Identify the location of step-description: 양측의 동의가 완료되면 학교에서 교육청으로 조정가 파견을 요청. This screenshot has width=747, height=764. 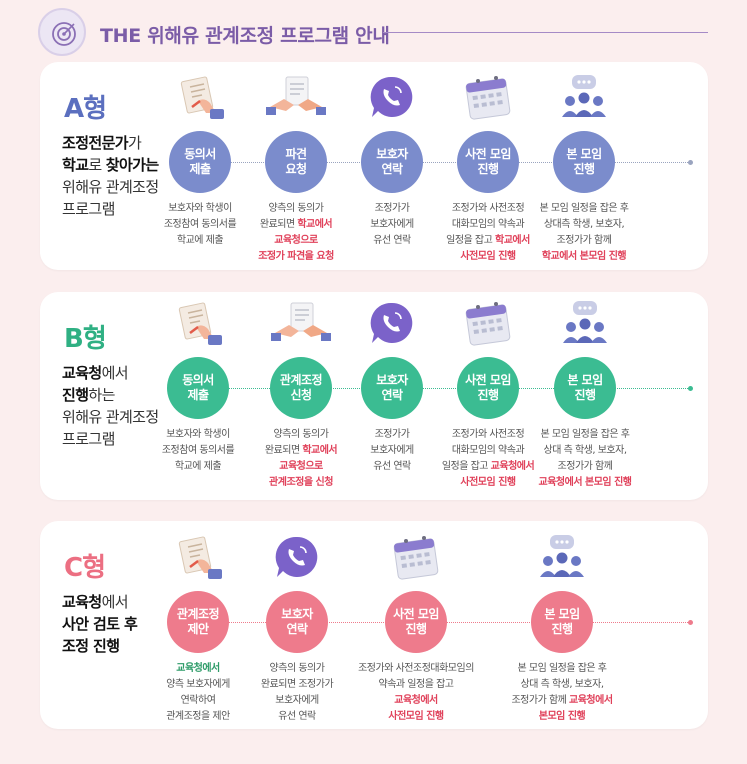
(296, 232).